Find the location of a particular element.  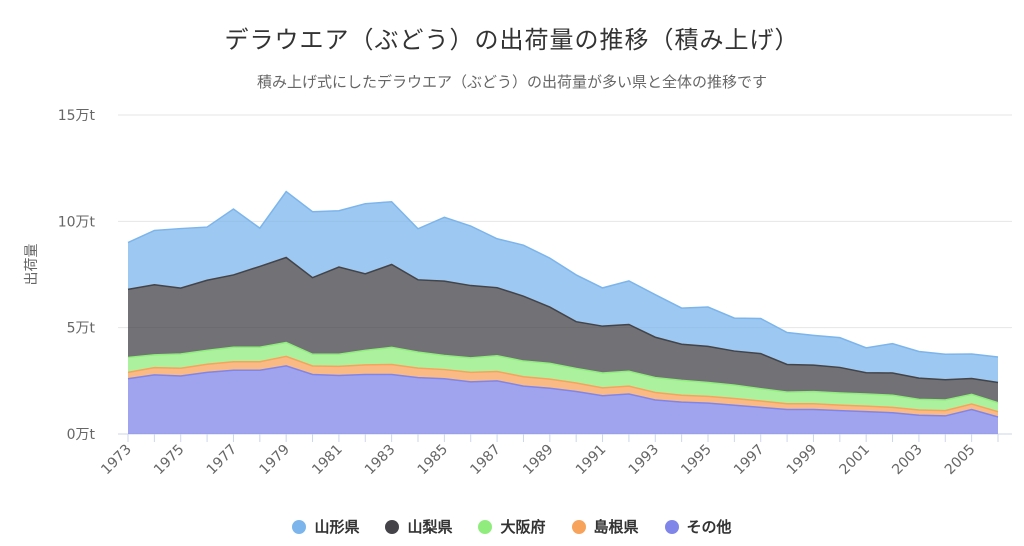

series-line-島根県 is located at coordinates (563, 384).